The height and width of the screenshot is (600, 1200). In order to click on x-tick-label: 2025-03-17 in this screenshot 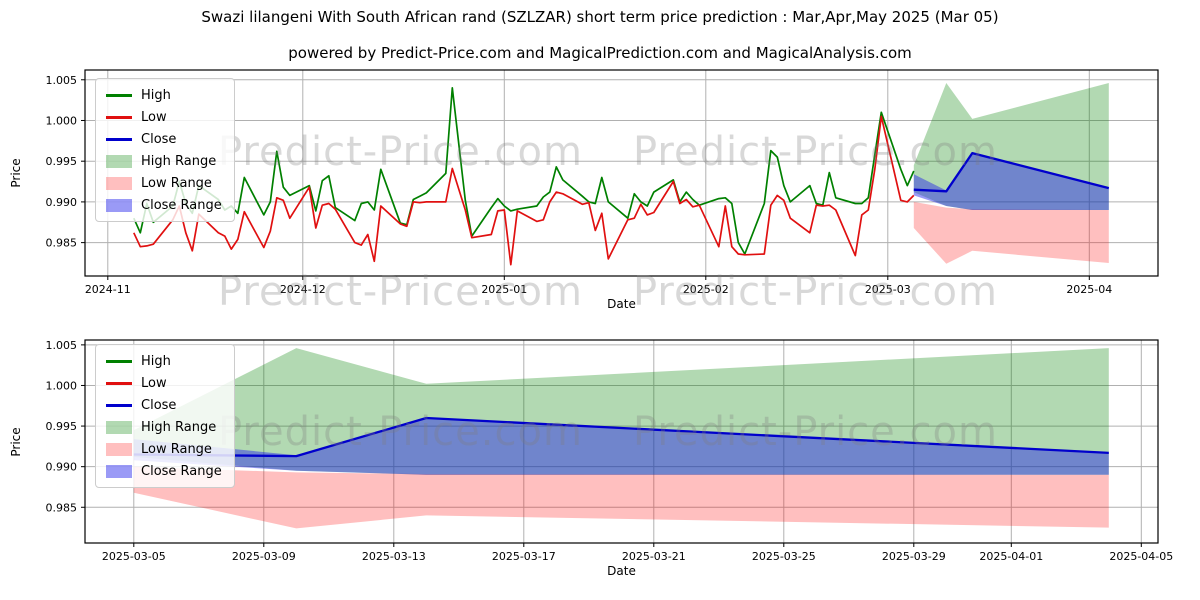, I will do `click(524, 556)`.